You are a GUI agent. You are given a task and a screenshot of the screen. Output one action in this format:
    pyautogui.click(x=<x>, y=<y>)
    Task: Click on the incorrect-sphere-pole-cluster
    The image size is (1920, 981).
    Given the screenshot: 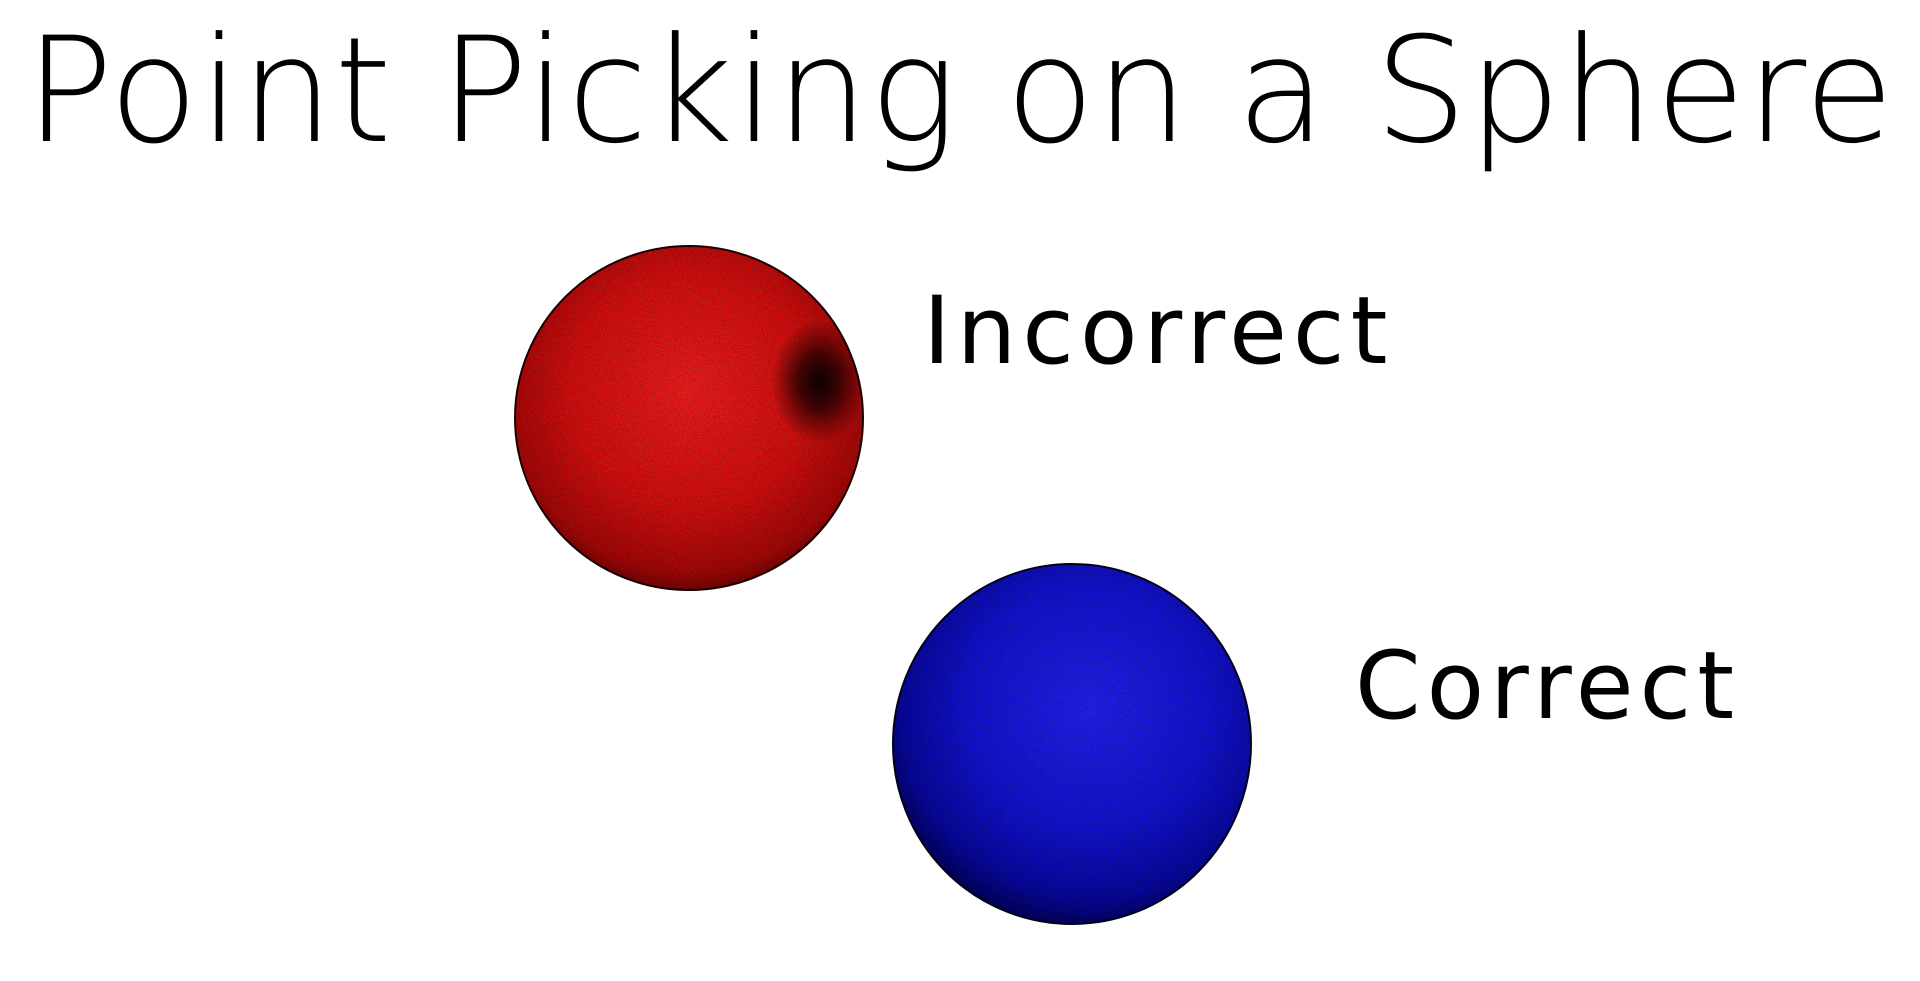 What is the action you would take?
    pyautogui.click(x=817, y=382)
    